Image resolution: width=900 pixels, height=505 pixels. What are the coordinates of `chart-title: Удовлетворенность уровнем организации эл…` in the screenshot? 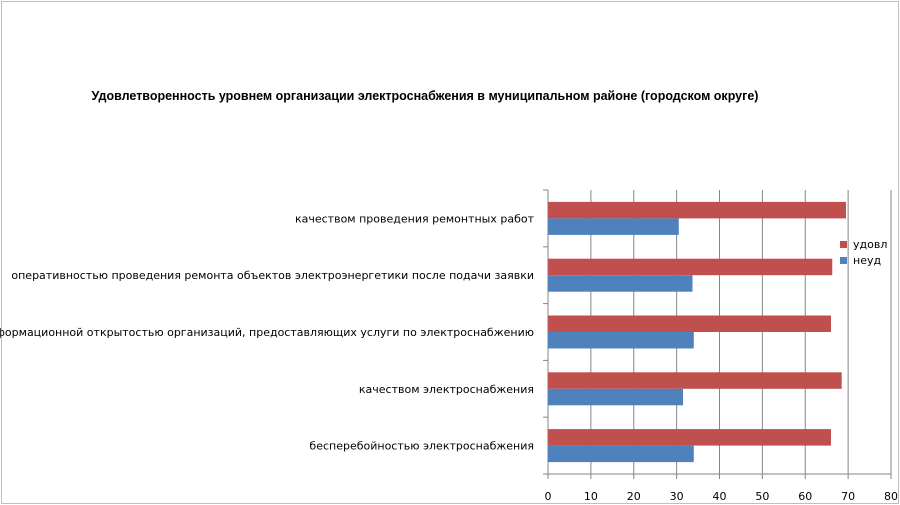 It's located at (425, 96).